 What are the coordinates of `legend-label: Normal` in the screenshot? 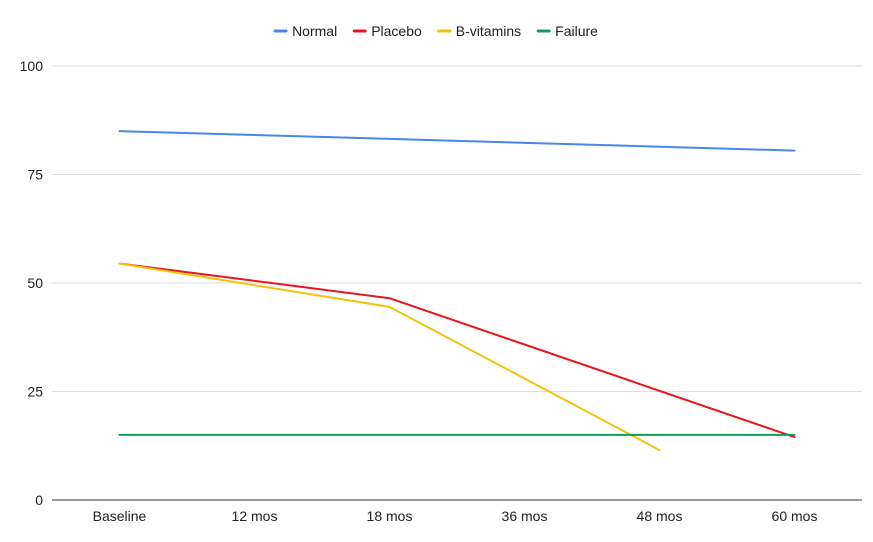 It's located at (314, 31).